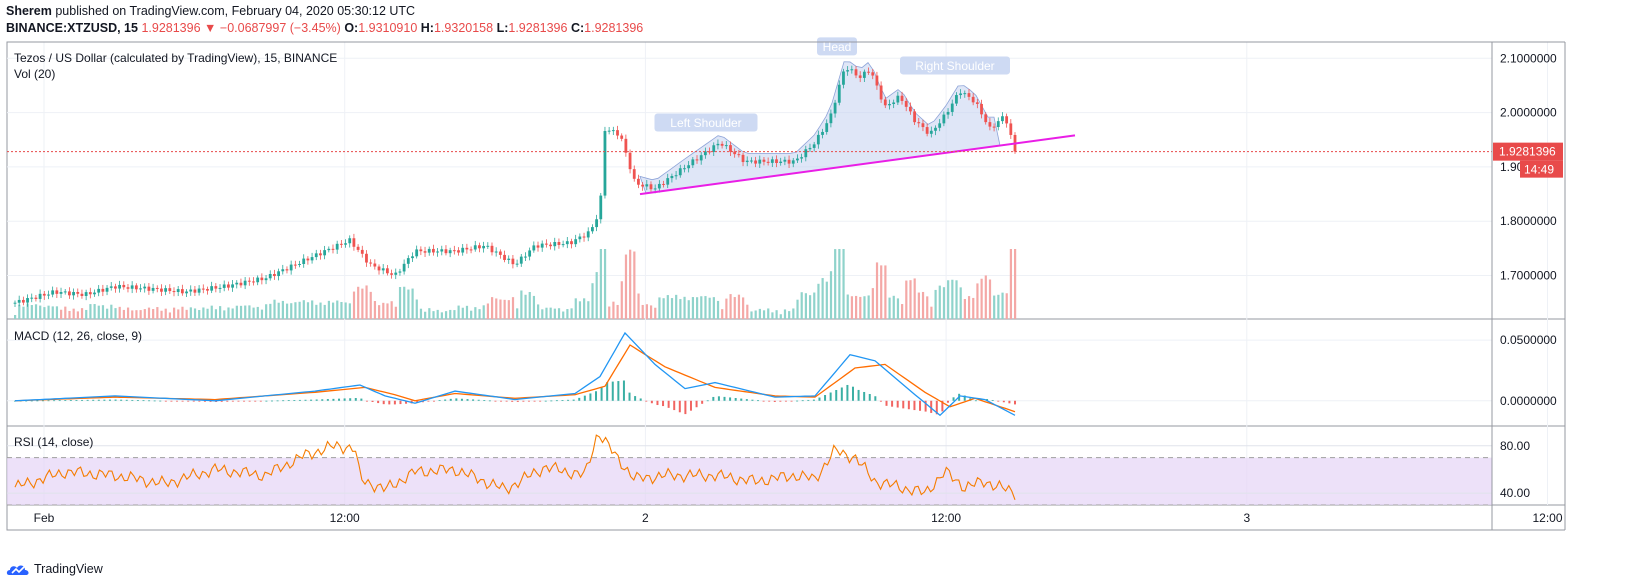 This screenshot has width=1627, height=587. What do you see at coordinates (705, 123) in the screenshot?
I see `left-shoulder-label: Left Shoulder` at bounding box center [705, 123].